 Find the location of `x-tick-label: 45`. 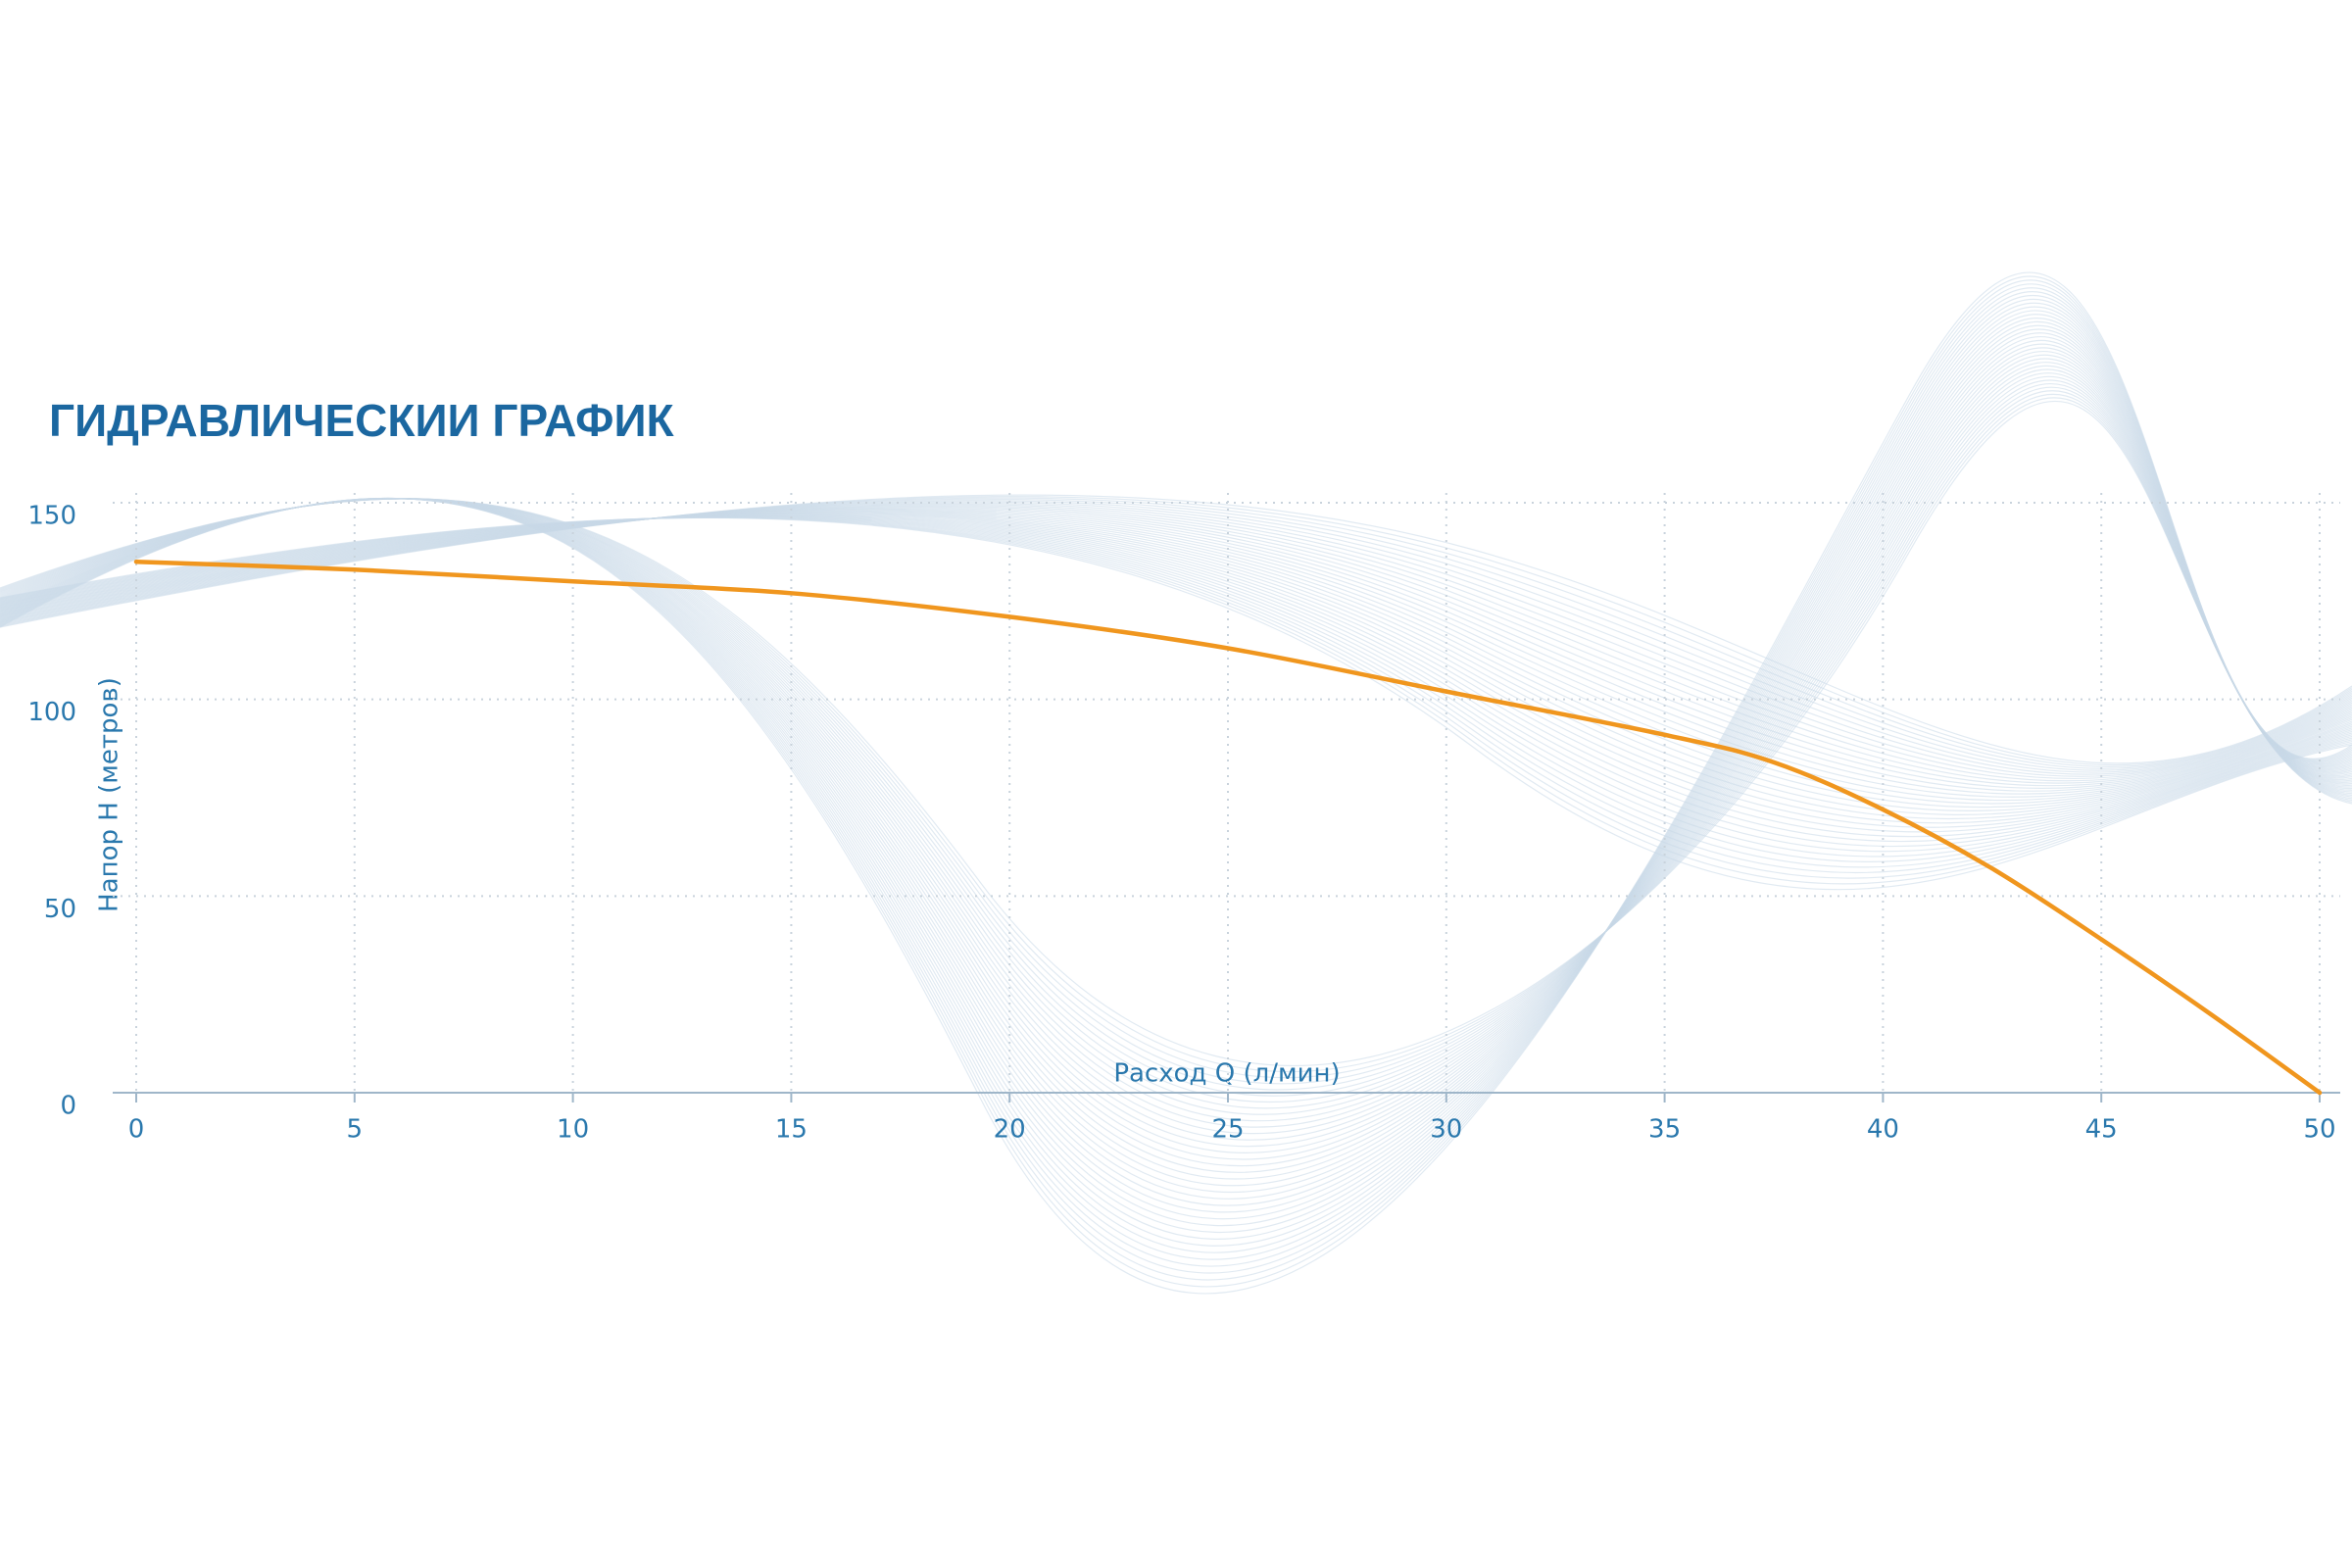

x-tick-label: 45 is located at coordinates (2101, 1130).